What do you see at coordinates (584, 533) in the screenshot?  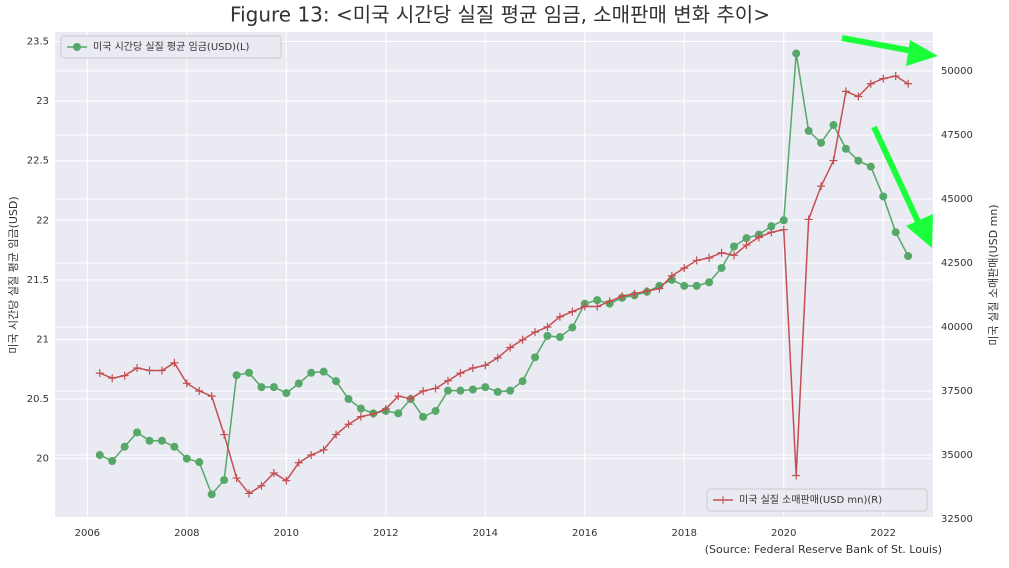 I see `x-tick-label: 2016` at bounding box center [584, 533].